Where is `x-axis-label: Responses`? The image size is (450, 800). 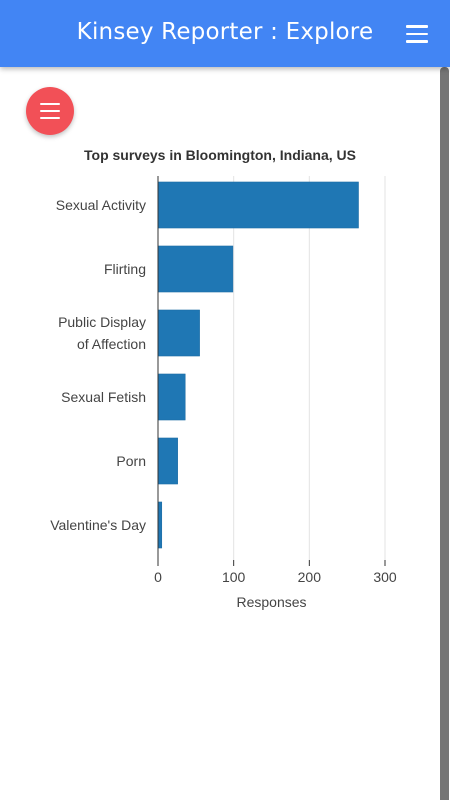
x-axis-label: Responses is located at coordinates (271, 602).